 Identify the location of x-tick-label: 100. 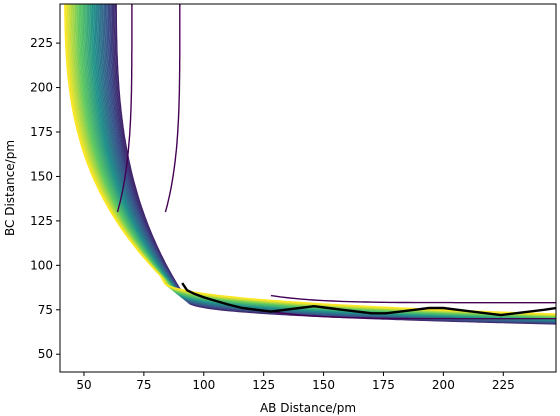
(203, 385).